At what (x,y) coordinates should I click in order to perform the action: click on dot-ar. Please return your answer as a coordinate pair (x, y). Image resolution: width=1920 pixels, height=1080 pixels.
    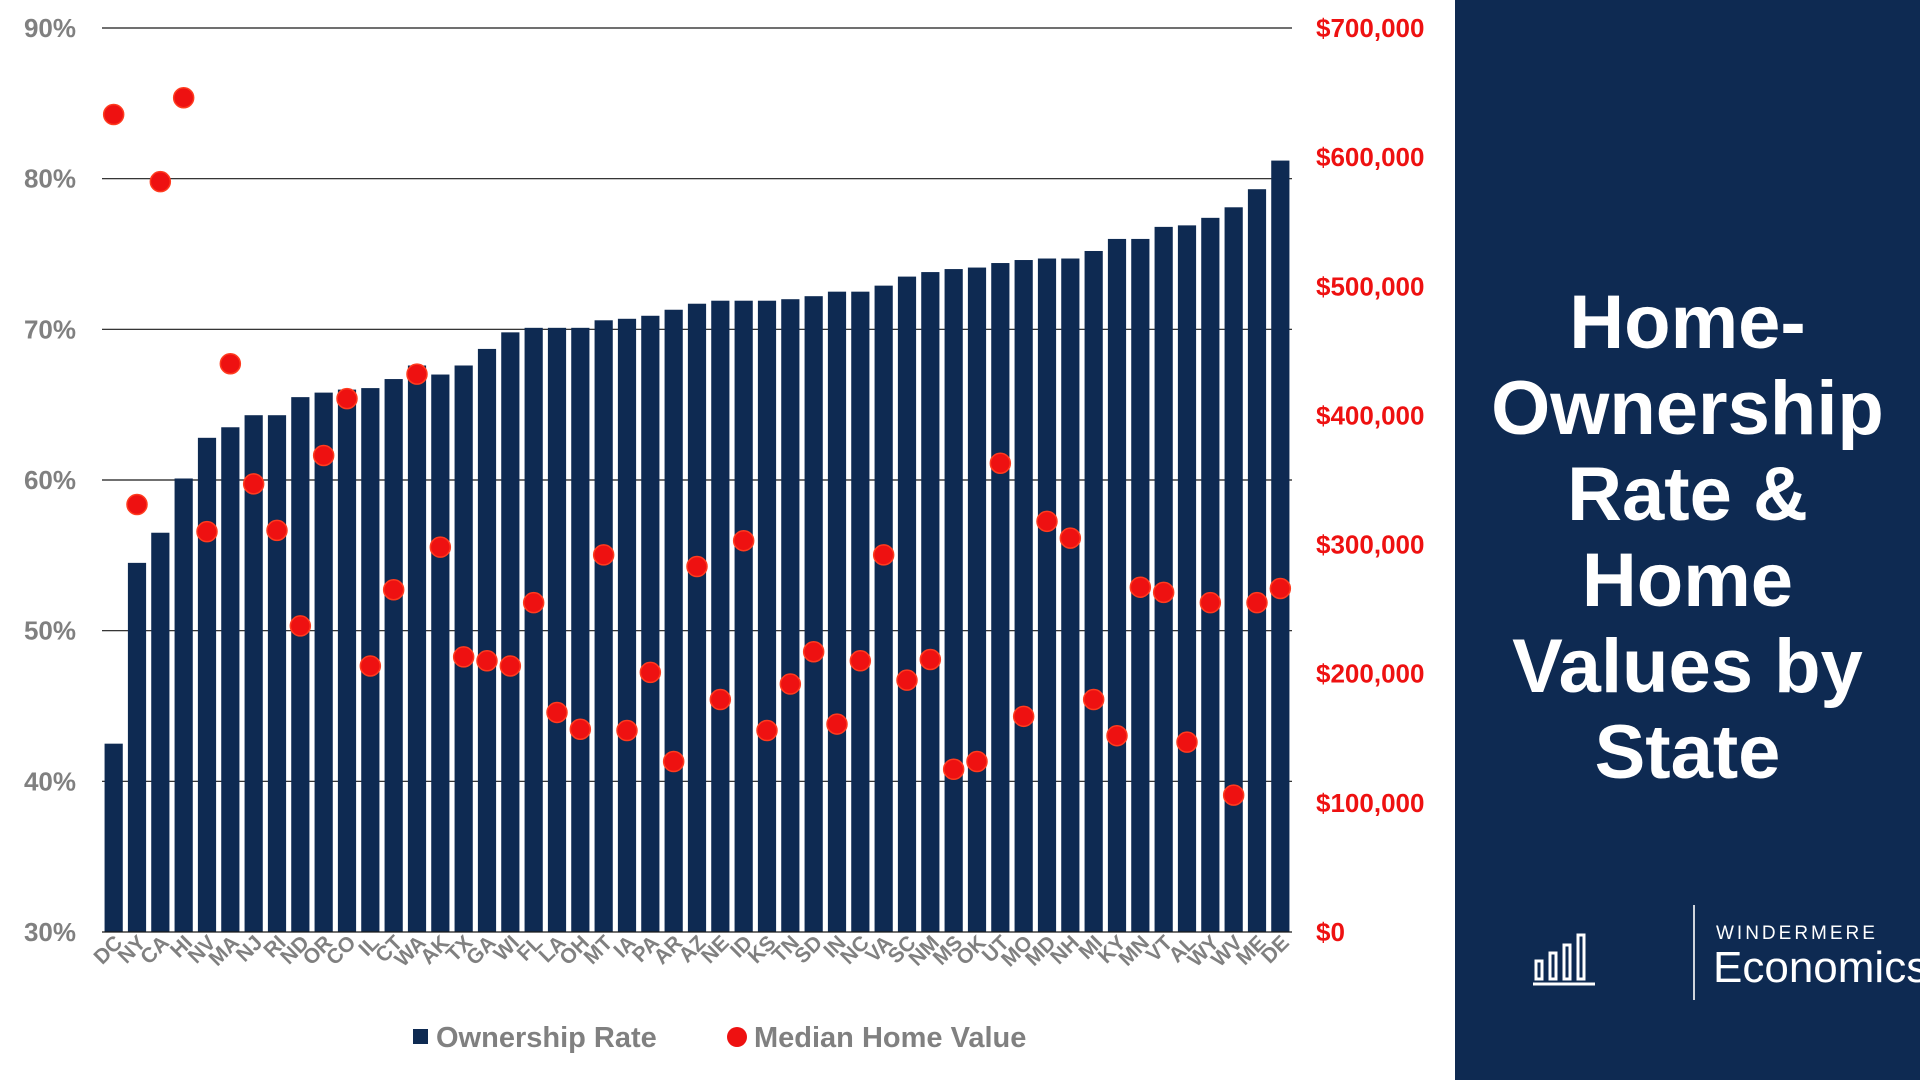
    Looking at the image, I should click on (673, 761).